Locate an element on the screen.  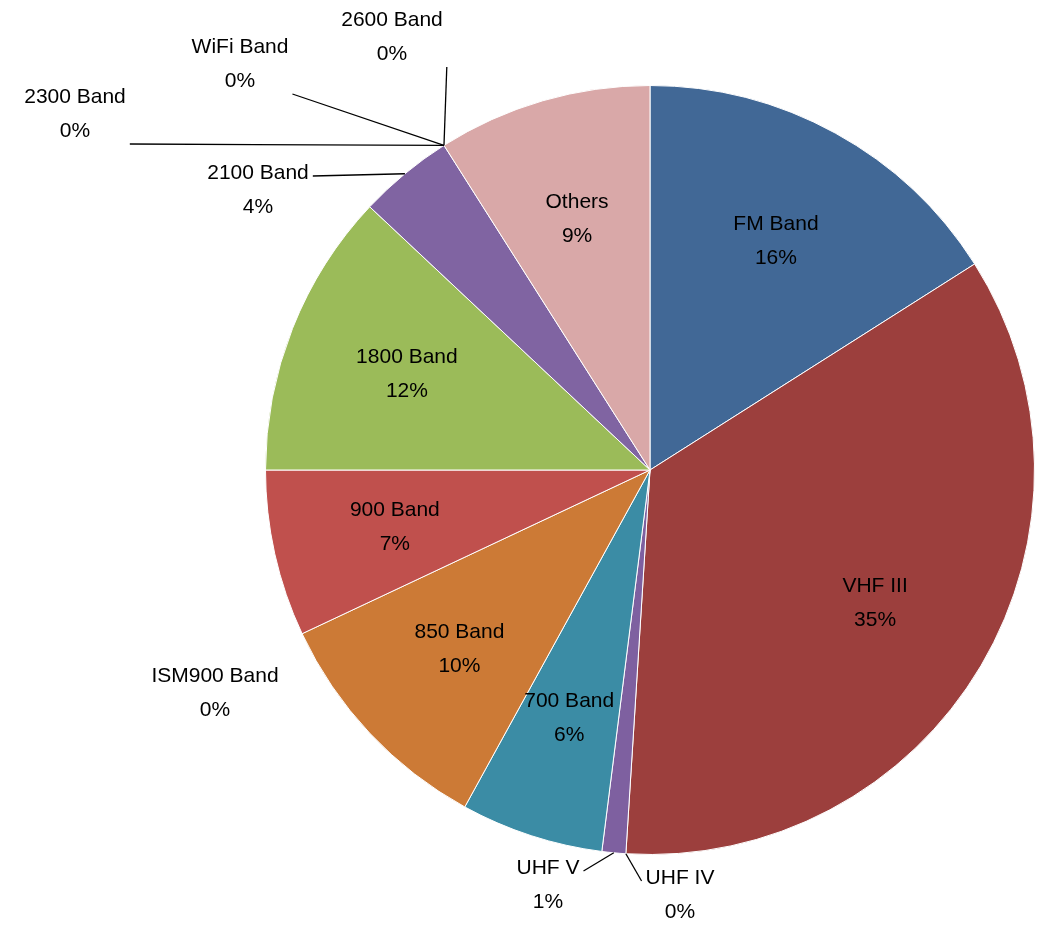
category-label: 2600 Band is located at coordinates (392, 18).